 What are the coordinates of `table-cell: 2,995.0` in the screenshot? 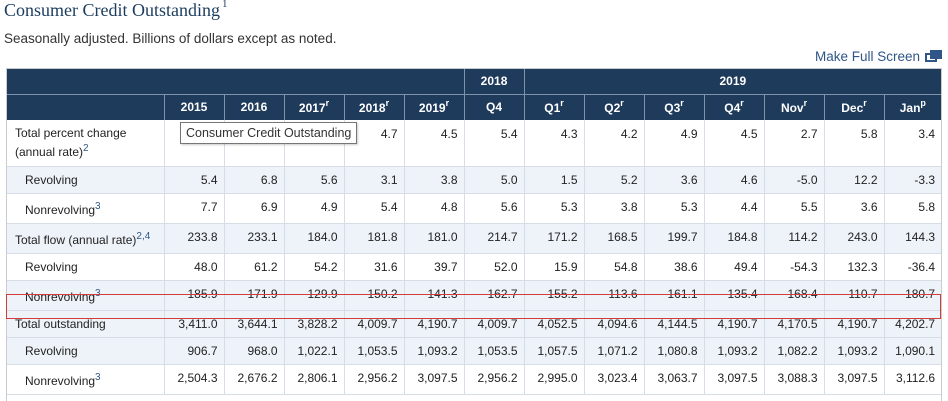 It's located at (554, 379).